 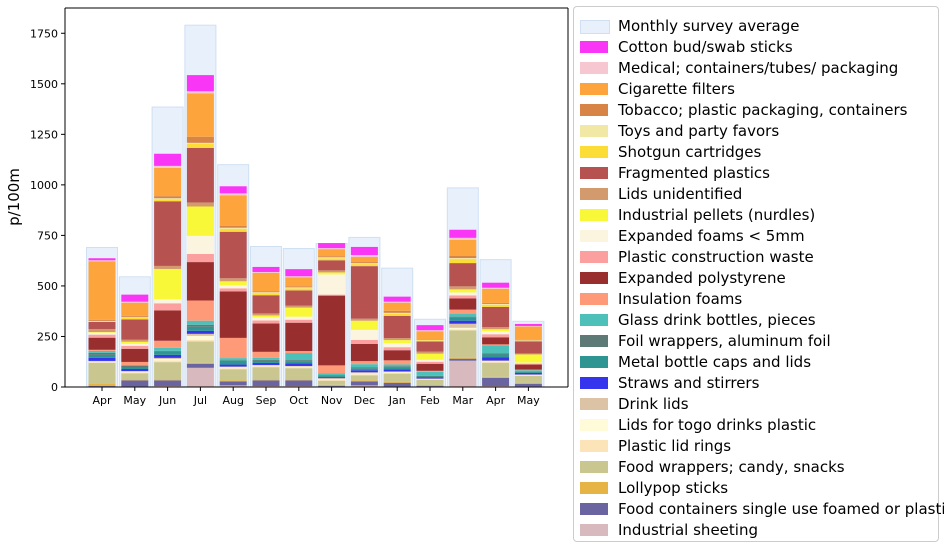 I want to click on x-tick-label: Jan, so click(x=397, y=400).